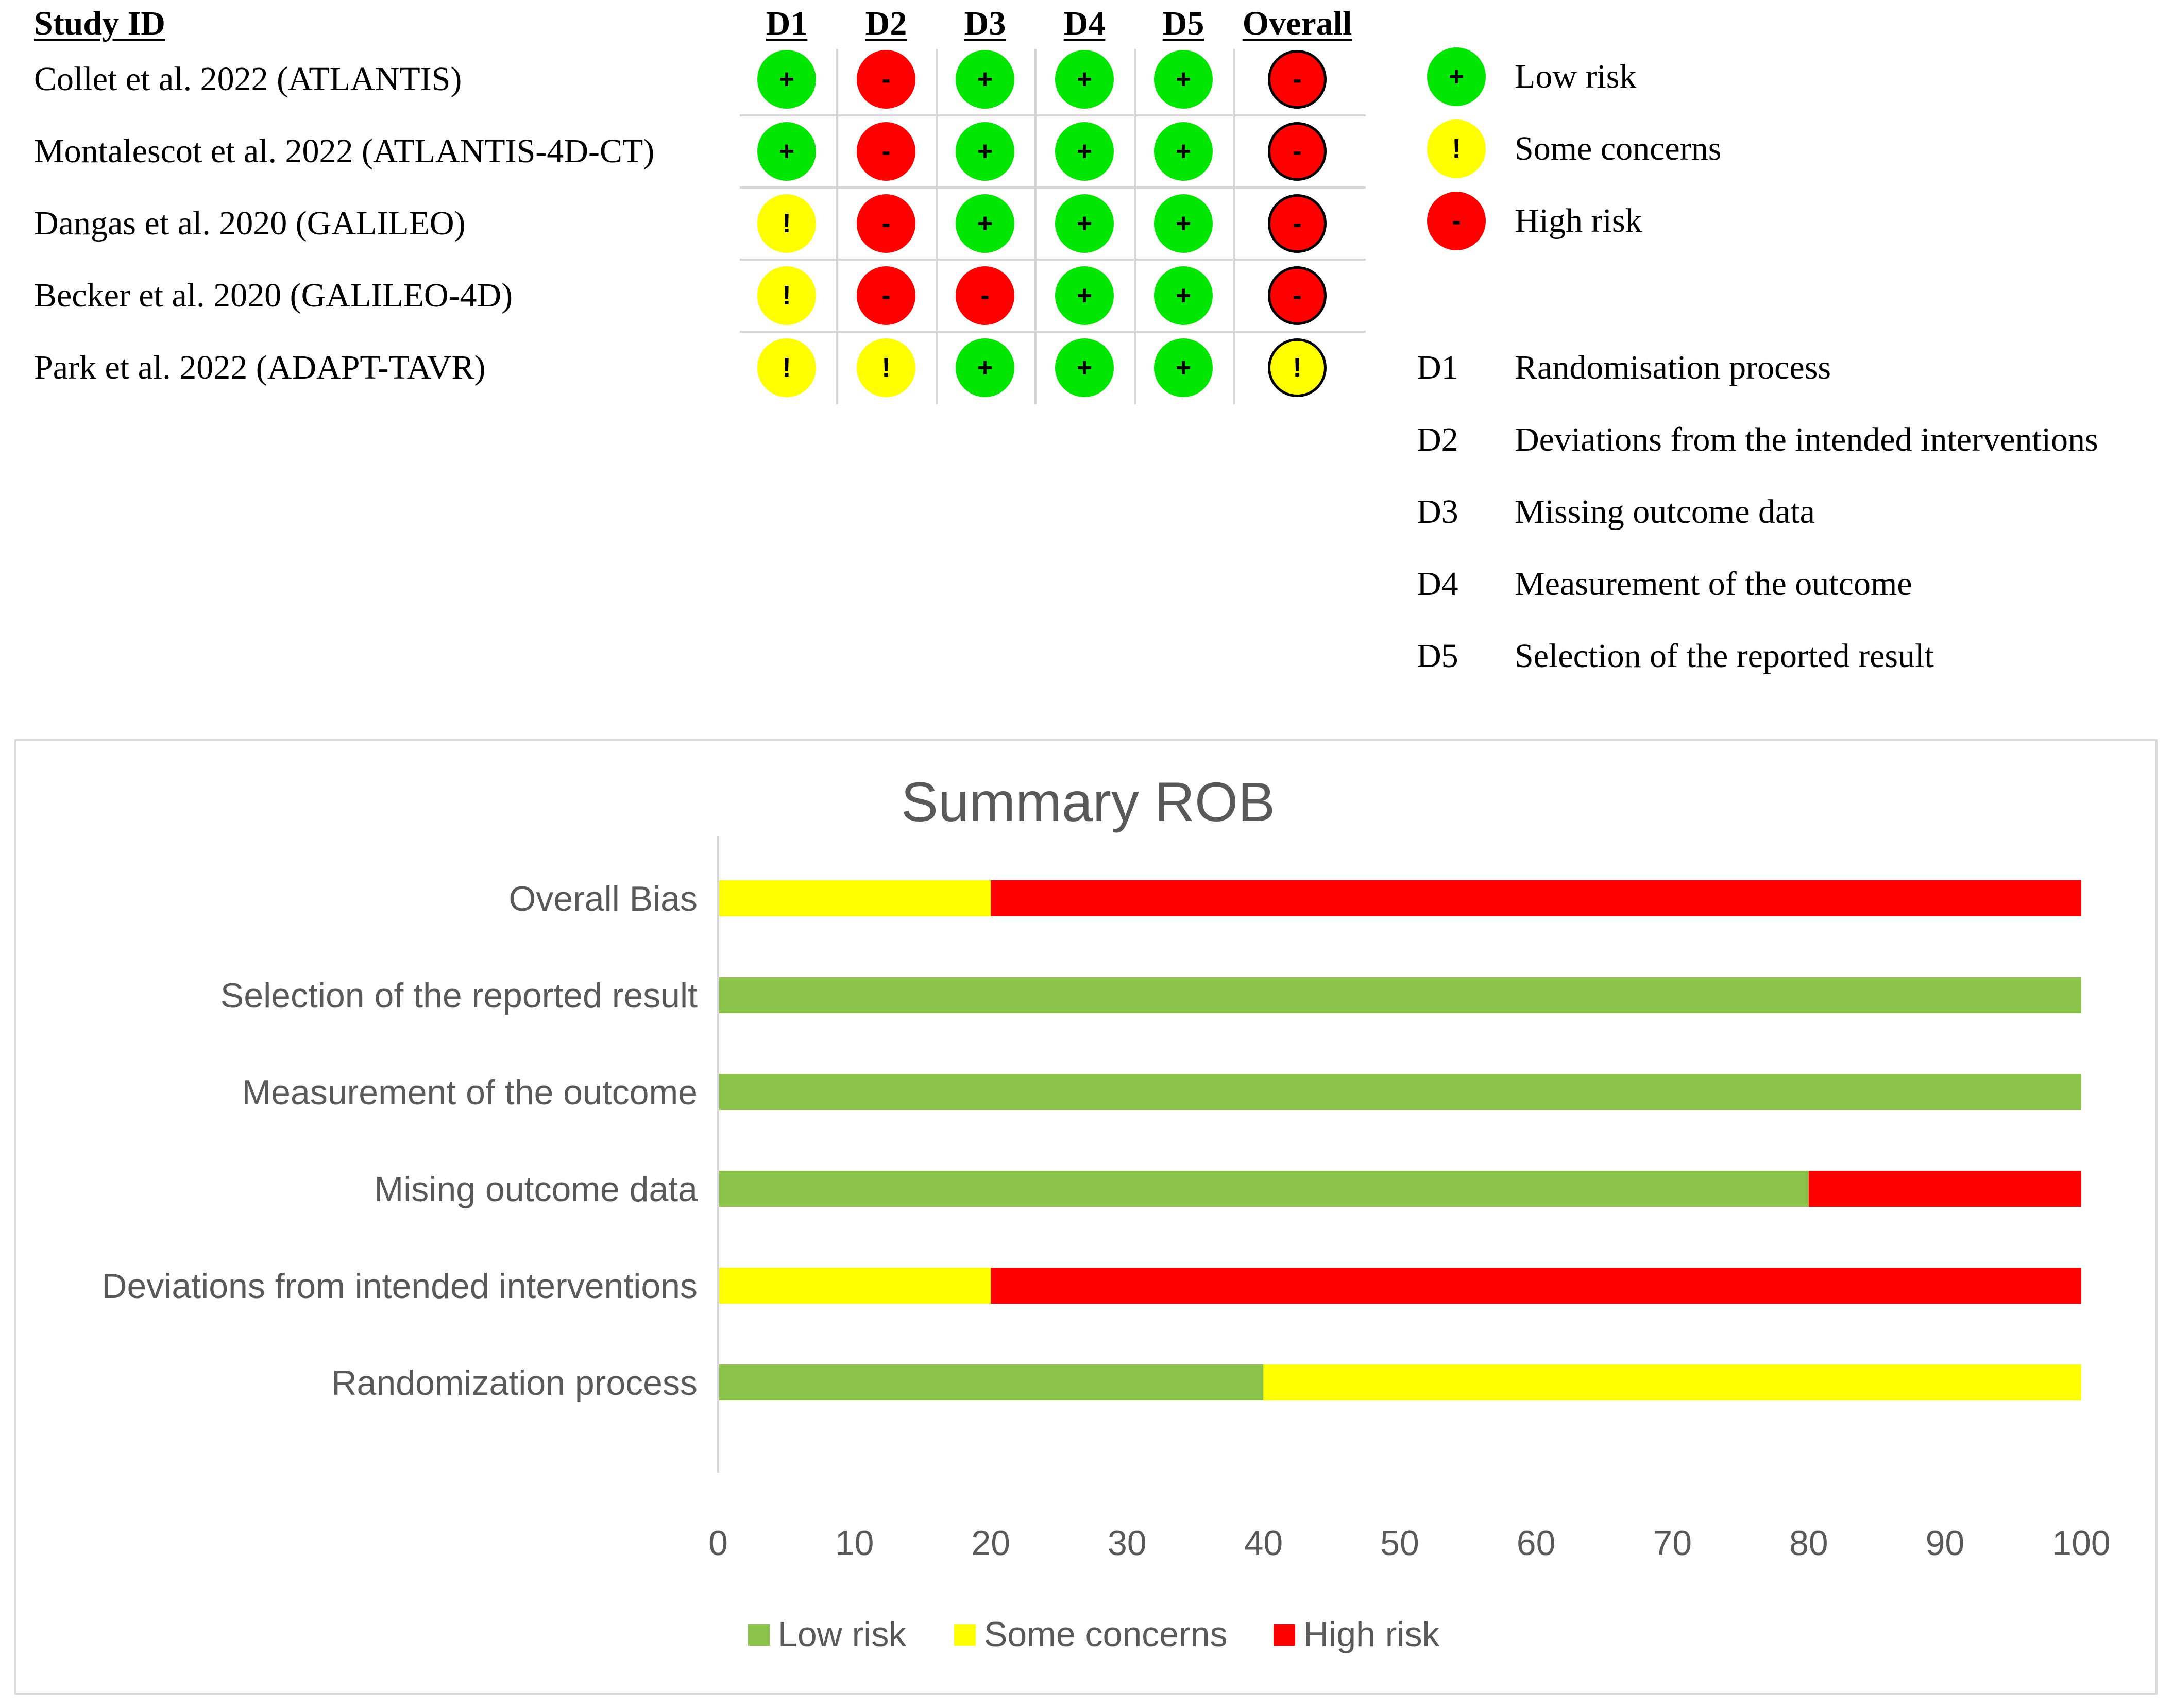 The width and height of the screenshot is (2173, 1708). I want to click on domain-header-d4: D4, so click(1084, 24).